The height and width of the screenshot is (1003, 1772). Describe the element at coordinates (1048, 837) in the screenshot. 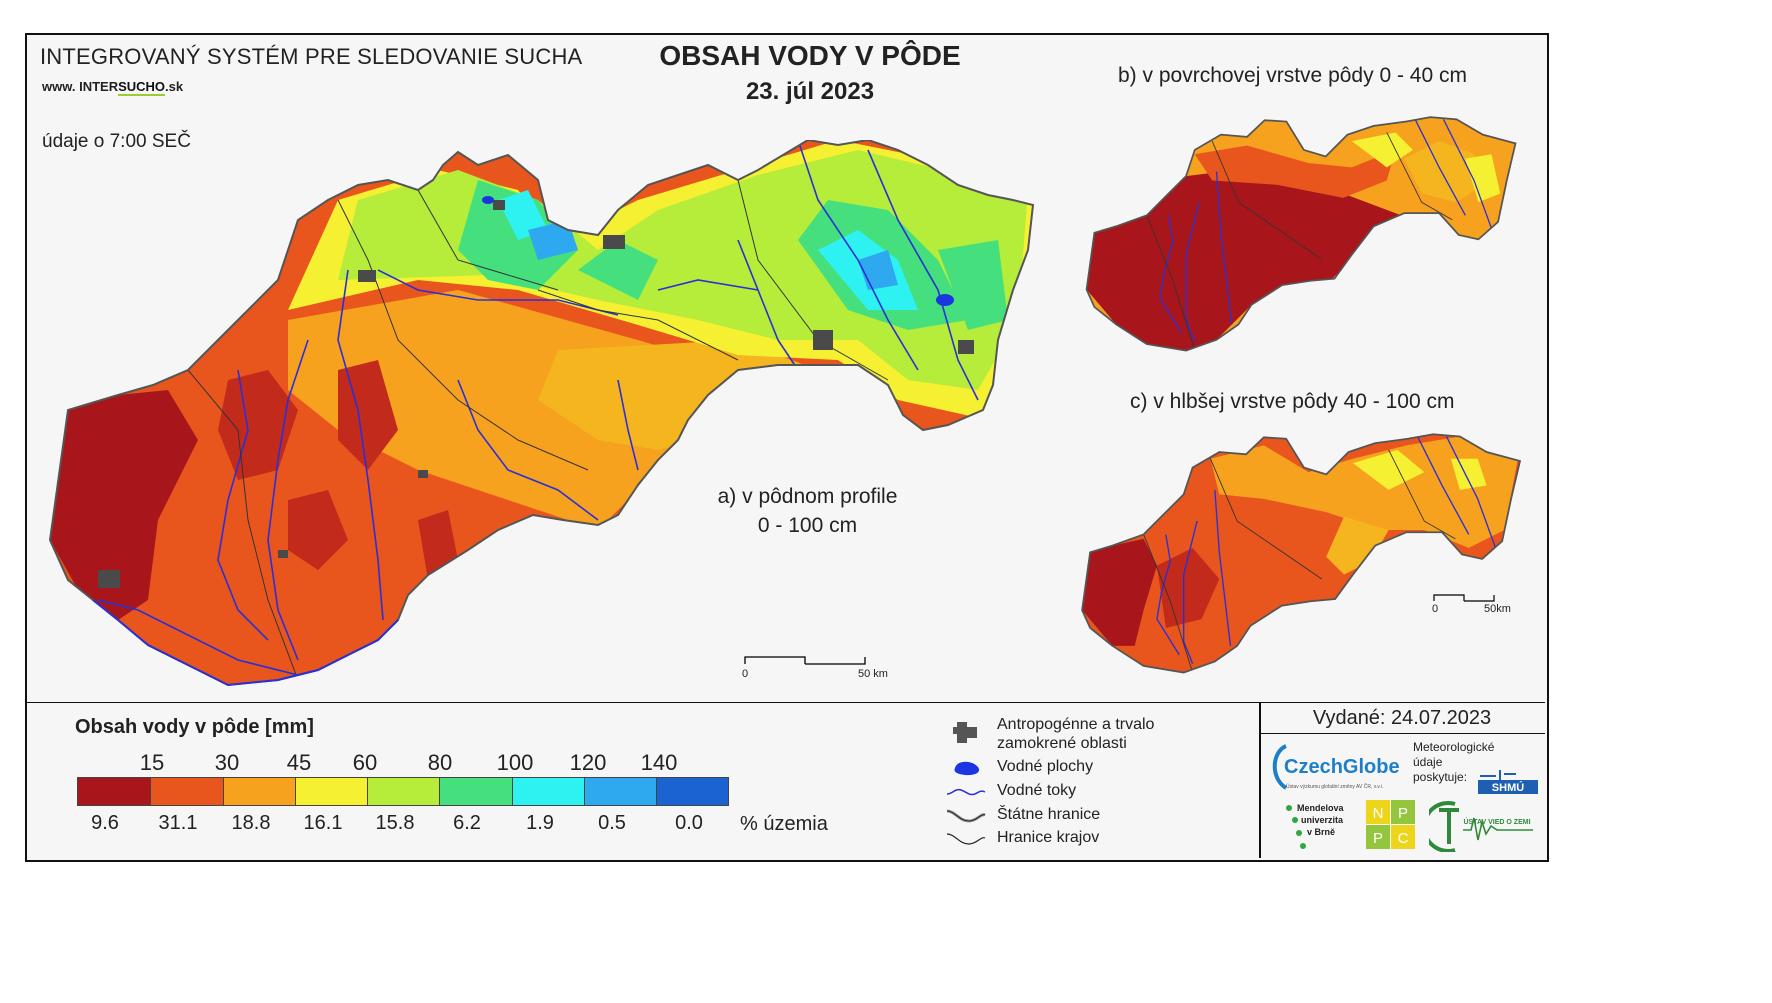

I see `legend-region-border-label: Hranice krajov` at that location.